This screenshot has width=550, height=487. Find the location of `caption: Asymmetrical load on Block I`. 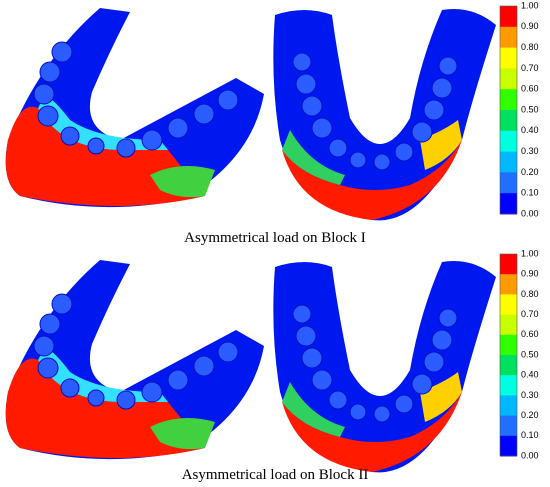

caption: Asymmetrical load on Block I is located at coordinates (275, 238).